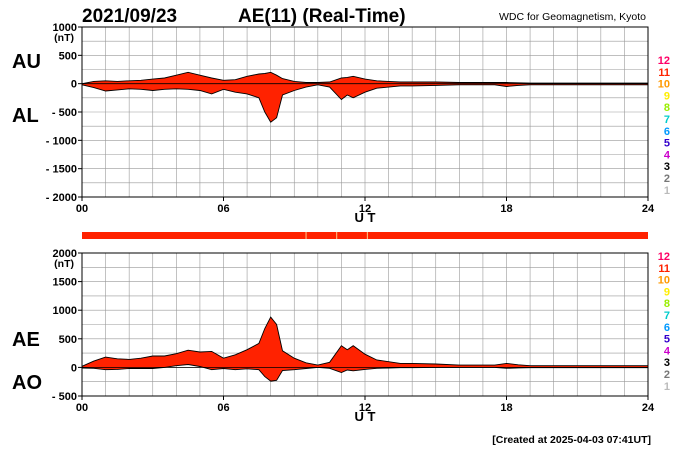 The image size is (700, 450). Describe the element at coordinates (129, 16) in the screenshot. I see `date-title: 2021/09/23` at that location.